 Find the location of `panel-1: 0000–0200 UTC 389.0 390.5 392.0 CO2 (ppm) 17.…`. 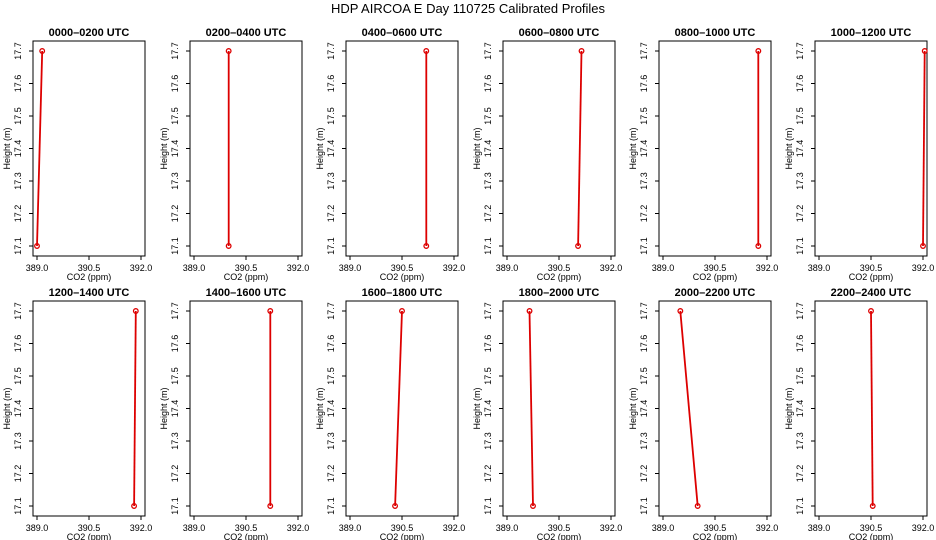

panel-1: 0000–0200 UTC 389.0 390.5 392.0 CO2 (ppm) 17.… is located at coordinates (77, 154).